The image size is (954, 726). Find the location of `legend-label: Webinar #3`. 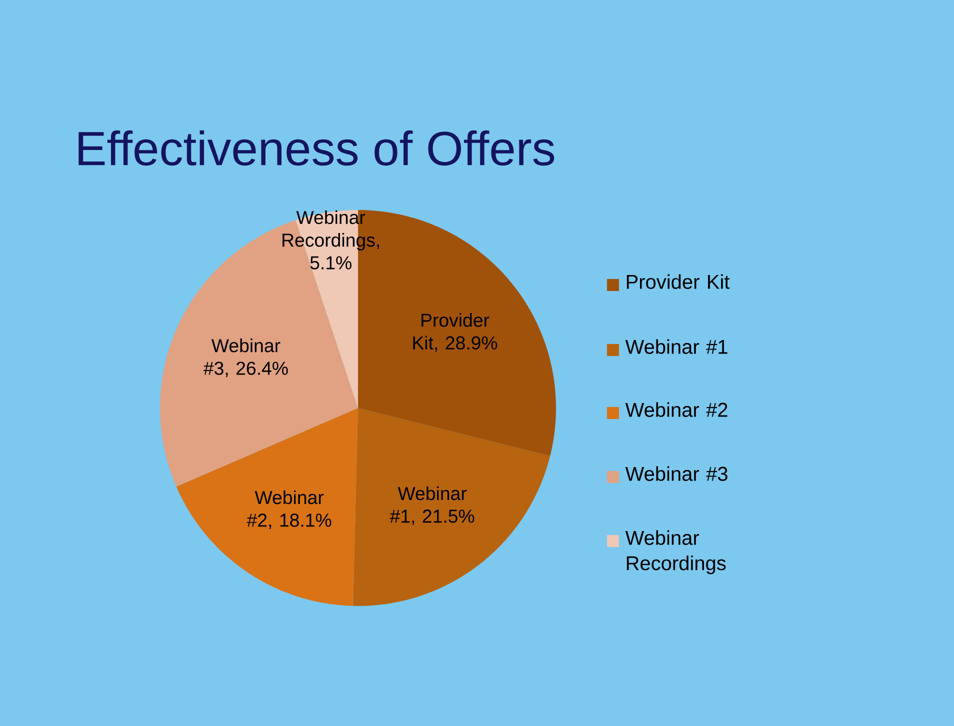

legend-label: Webinar #3 is located at coordinates (676, 473).